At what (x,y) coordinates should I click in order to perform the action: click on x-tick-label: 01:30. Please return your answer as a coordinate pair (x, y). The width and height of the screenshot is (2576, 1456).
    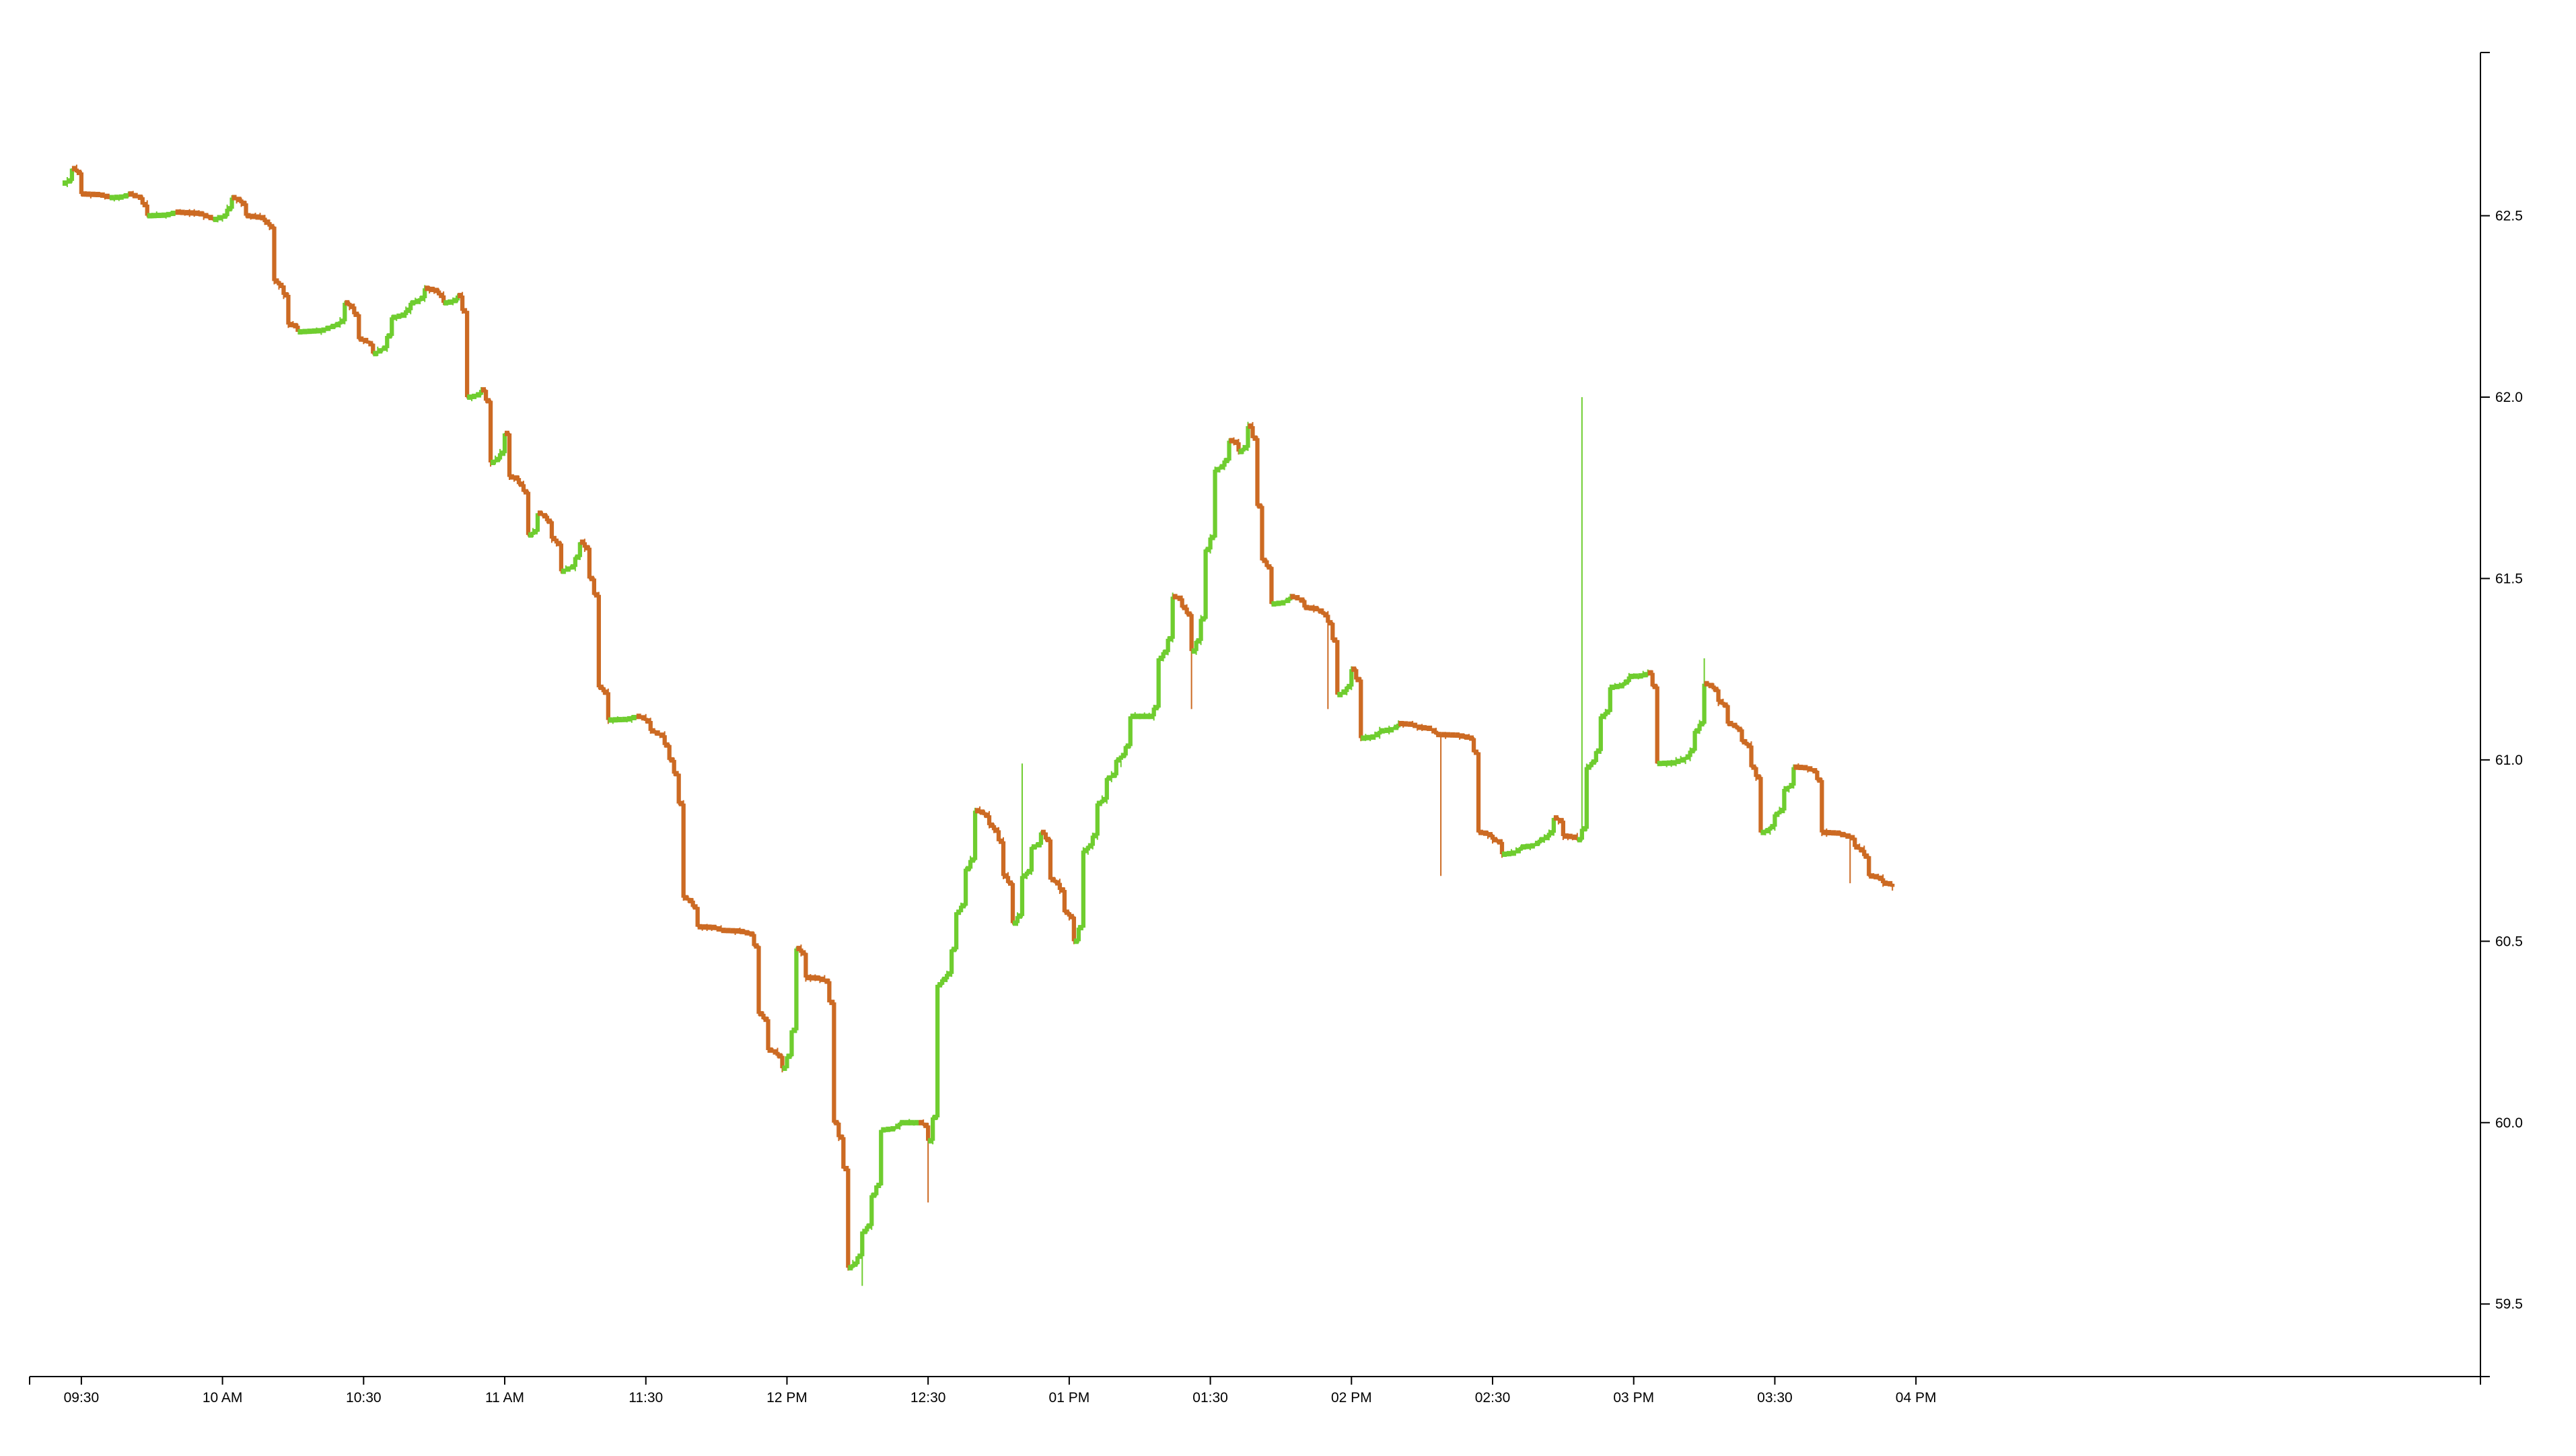
    Looking at the image, I should click on (1210, 1398).